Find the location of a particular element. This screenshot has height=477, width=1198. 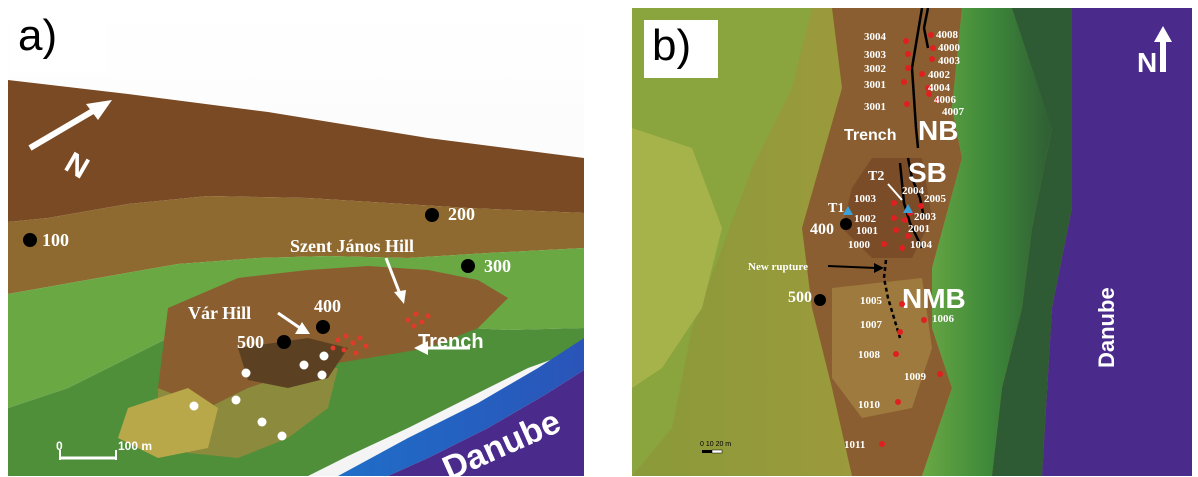

red-point-cluster is located at coordinates (380, 333).